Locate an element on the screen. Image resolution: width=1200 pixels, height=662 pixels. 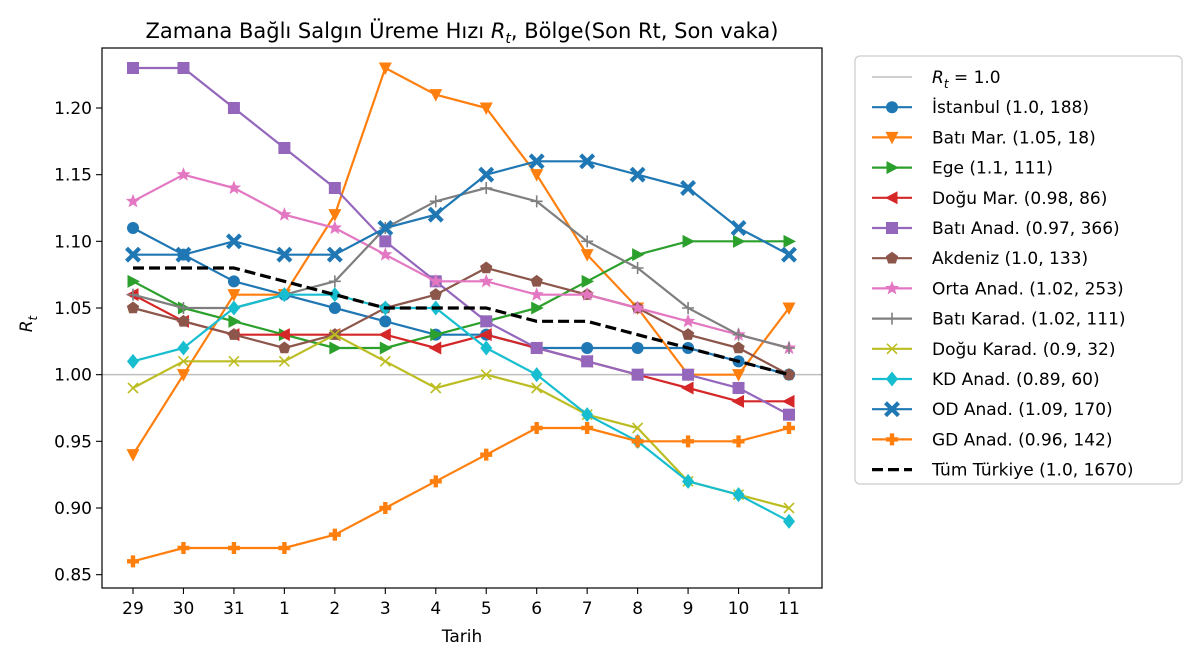
x-tick-label: 8 is located at coordinates (637, 609).